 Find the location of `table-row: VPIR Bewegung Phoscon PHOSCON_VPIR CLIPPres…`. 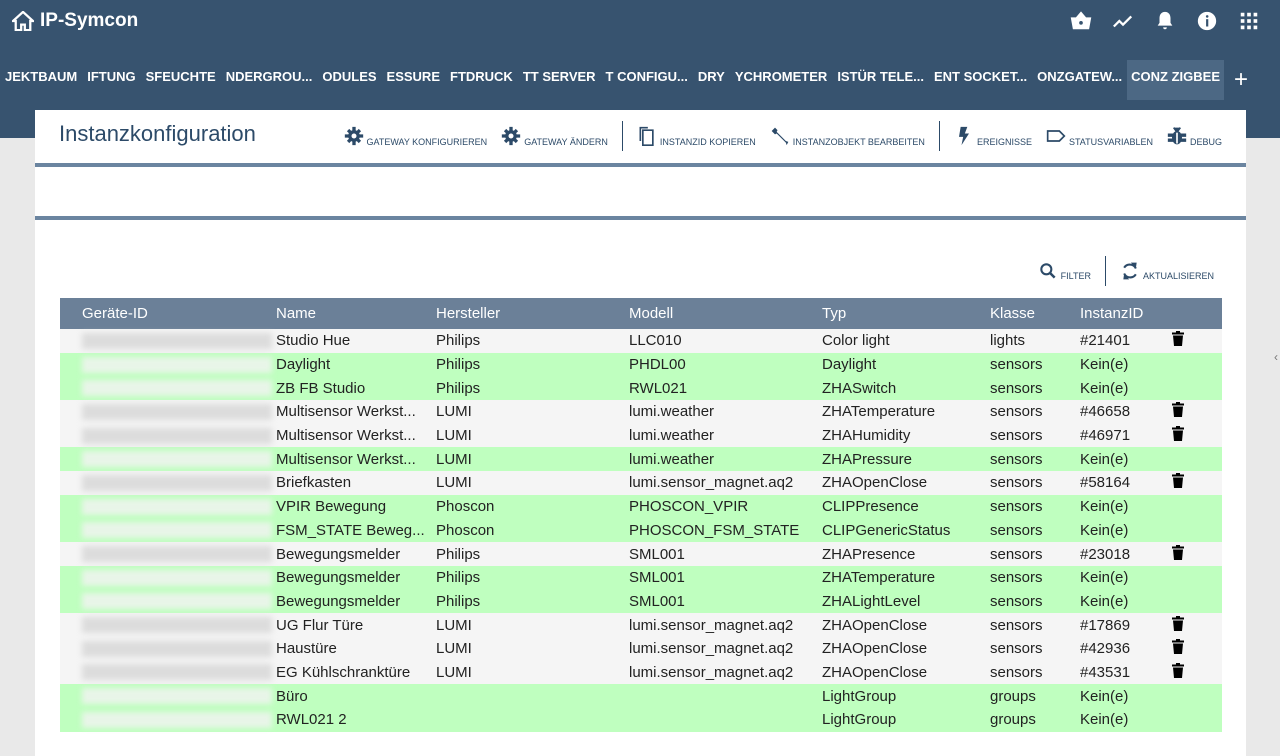

table-row: VPIR Bewegung Phoscon PHOSCON_VPIR CLIPPres… is located at coordinates (641, 506).